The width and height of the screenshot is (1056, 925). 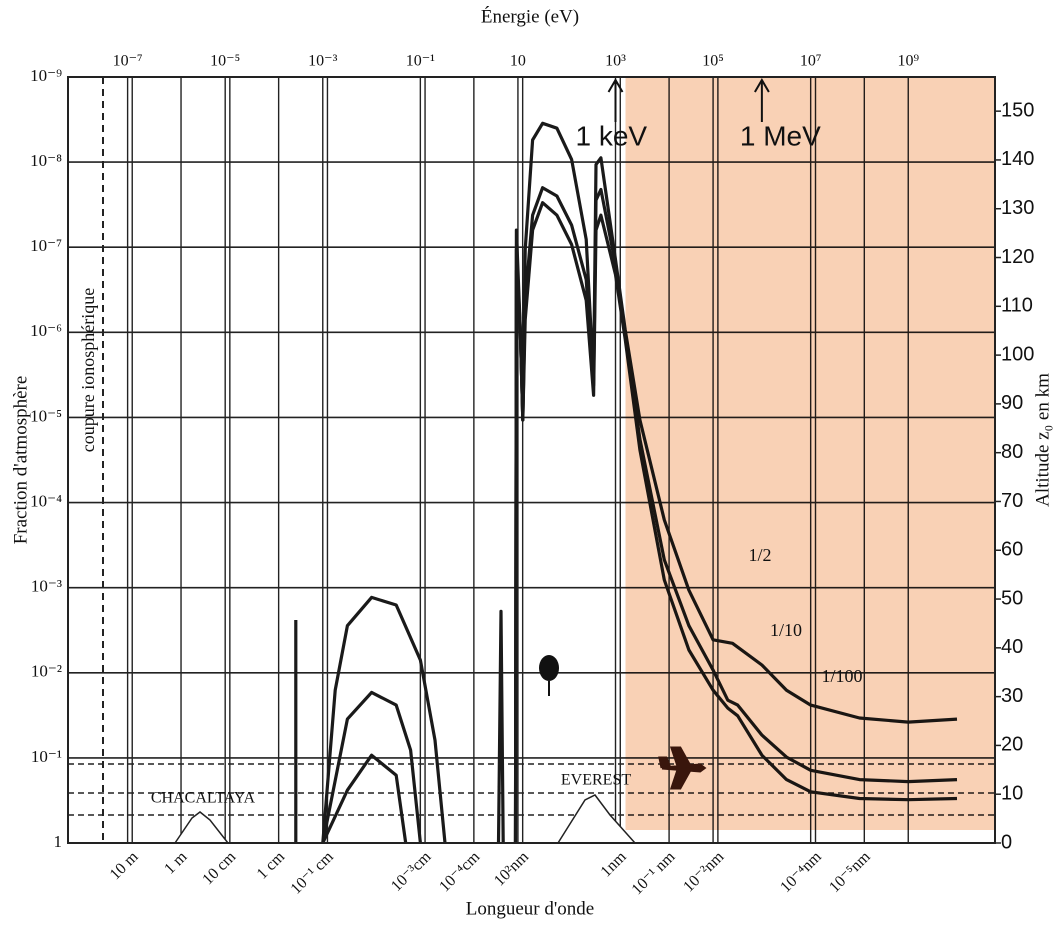 I want to click on x2-tick-label: 10⁻³cm, so click(x=411, y=871).